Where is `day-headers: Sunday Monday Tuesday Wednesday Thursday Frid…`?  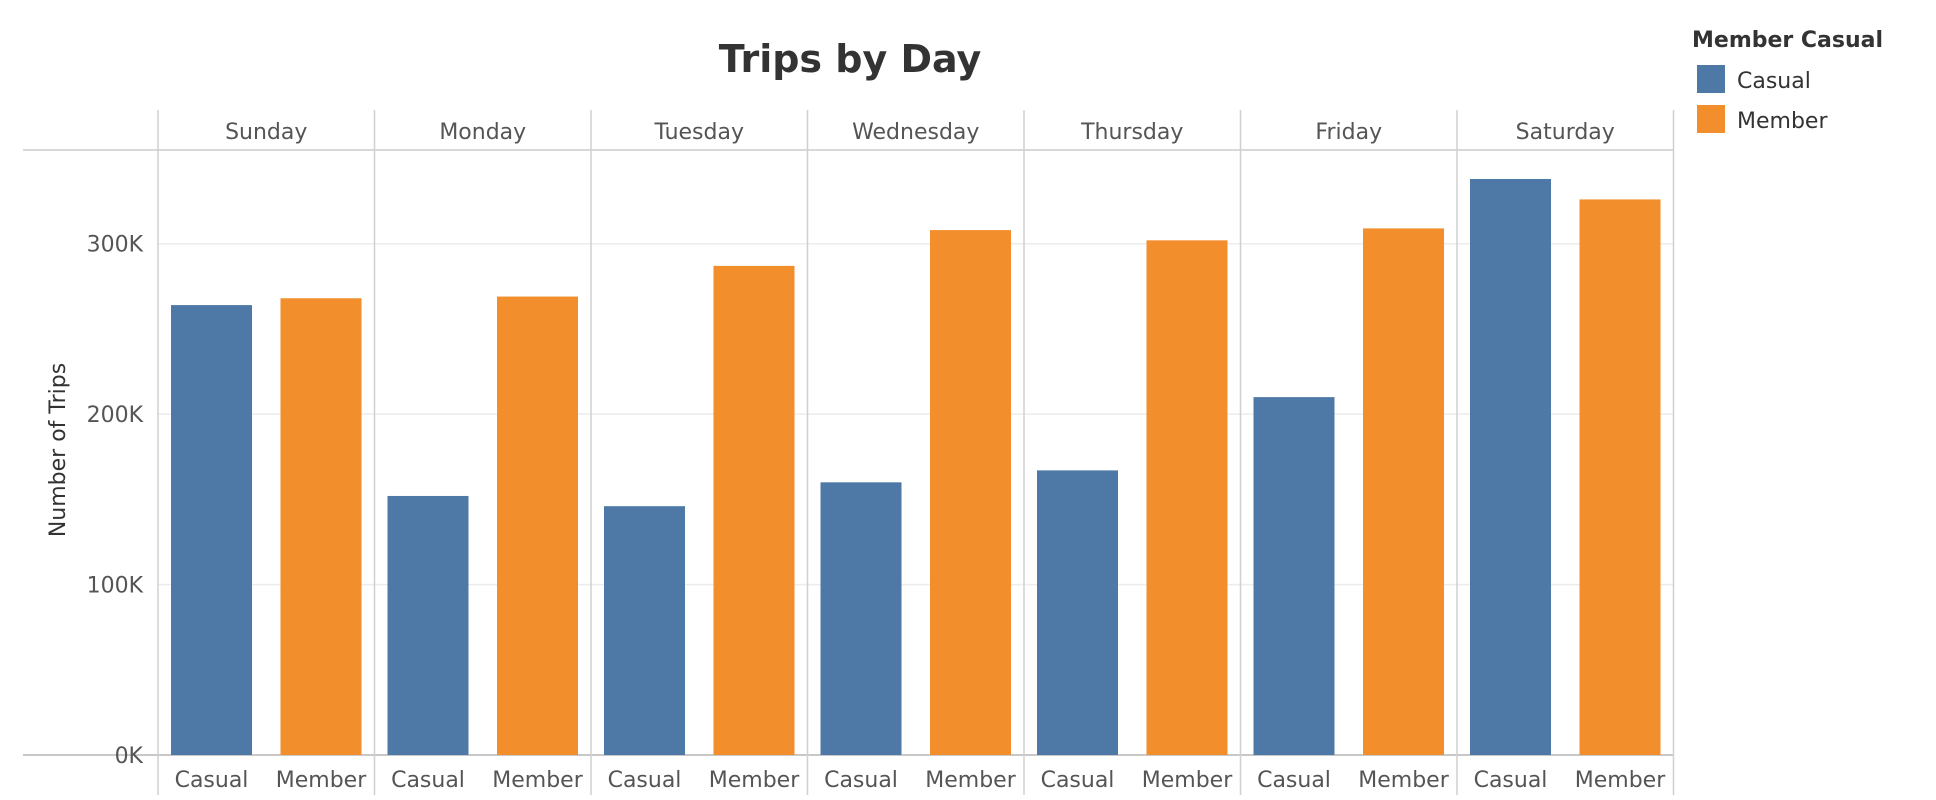
day-headers: Sunday Monday Tuesday Wednesday Thursday Frid… is located at coordinates (920, 132).